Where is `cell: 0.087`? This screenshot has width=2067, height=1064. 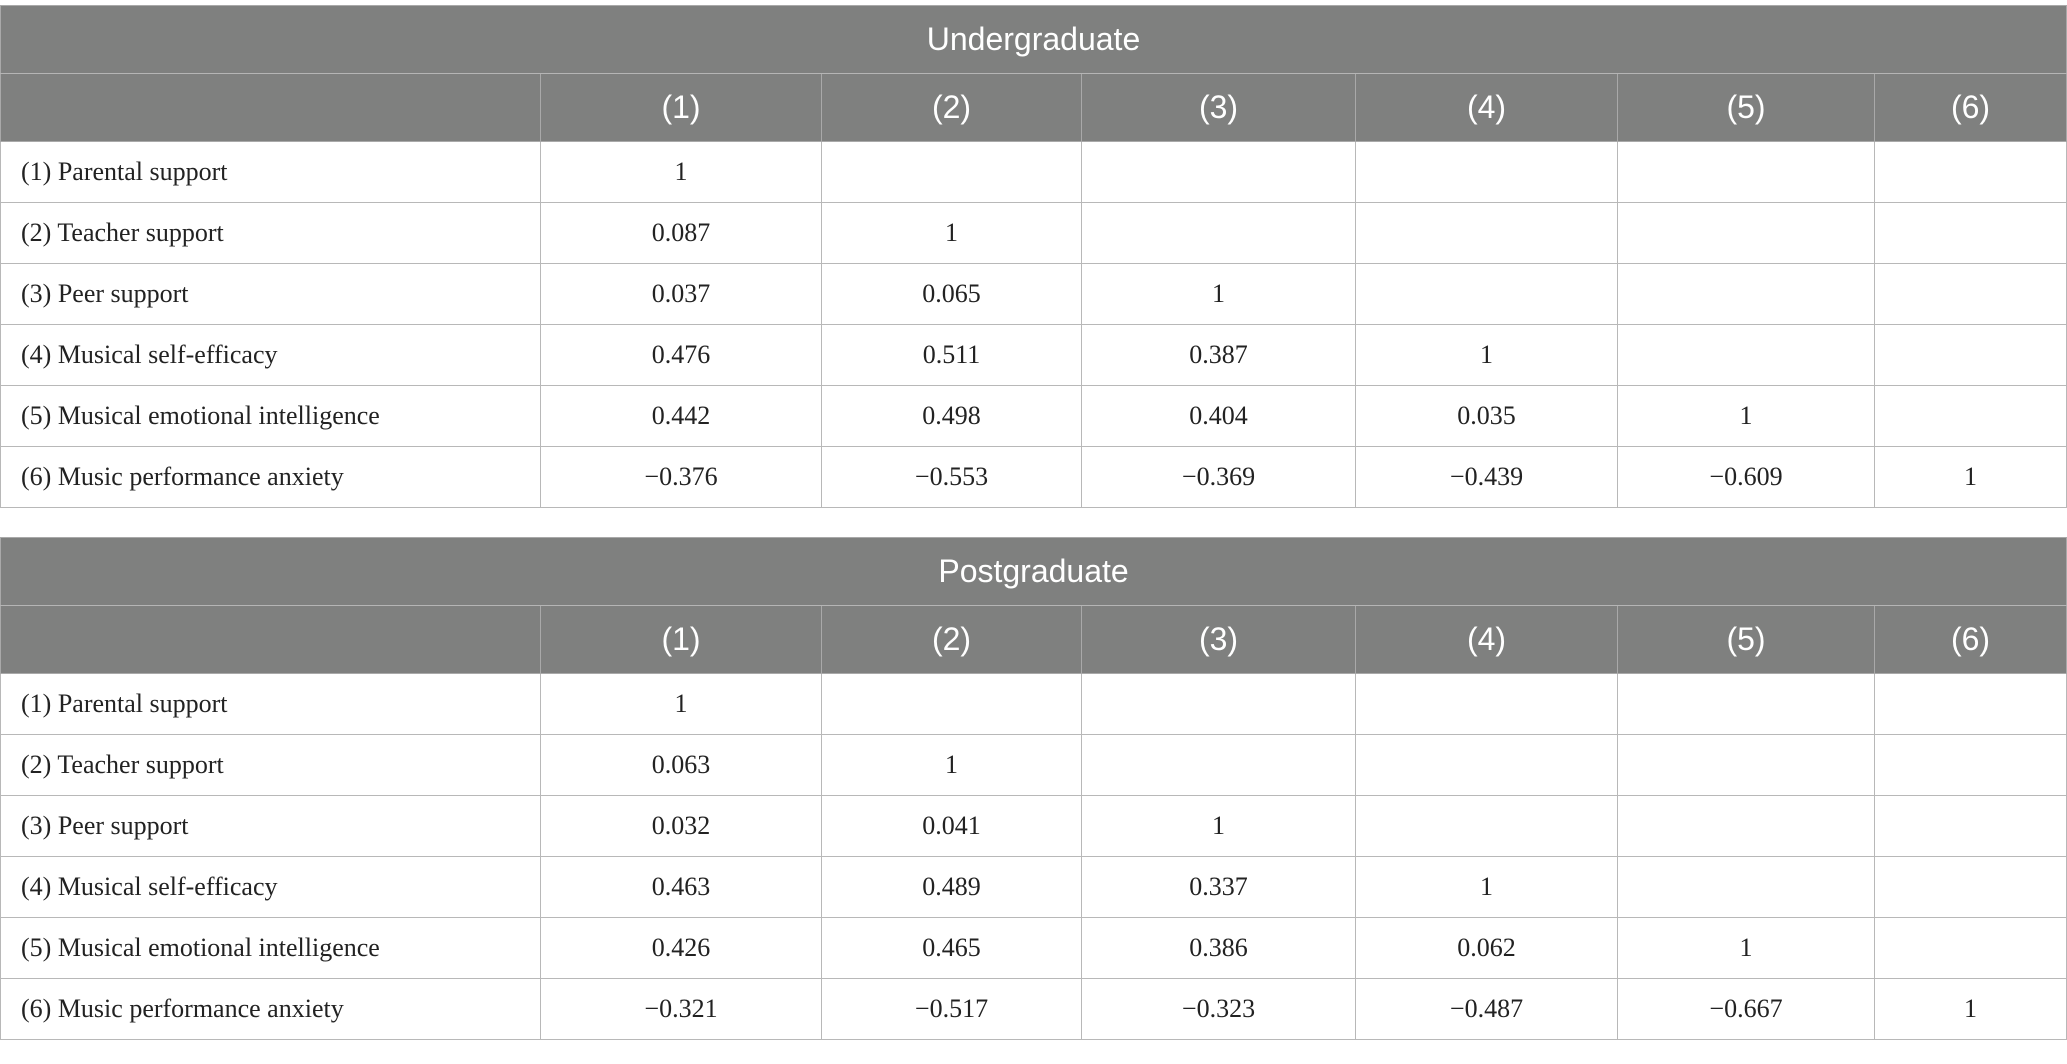
cell: 0.087 is located at coordinates (681, 233).